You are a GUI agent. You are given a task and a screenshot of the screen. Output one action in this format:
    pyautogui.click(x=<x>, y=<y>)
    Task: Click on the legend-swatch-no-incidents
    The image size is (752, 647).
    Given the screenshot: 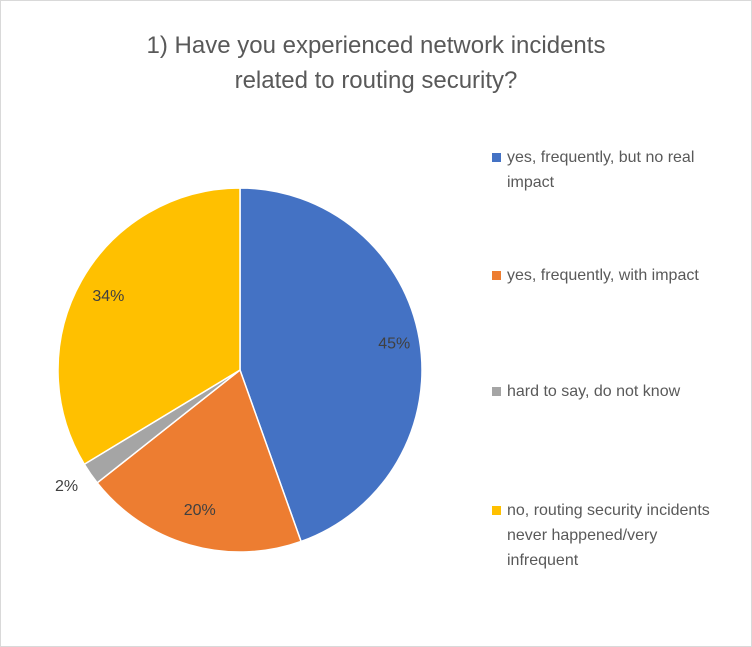 What is the action you would take?
    pyautogui.click(x=496, y=510)
    